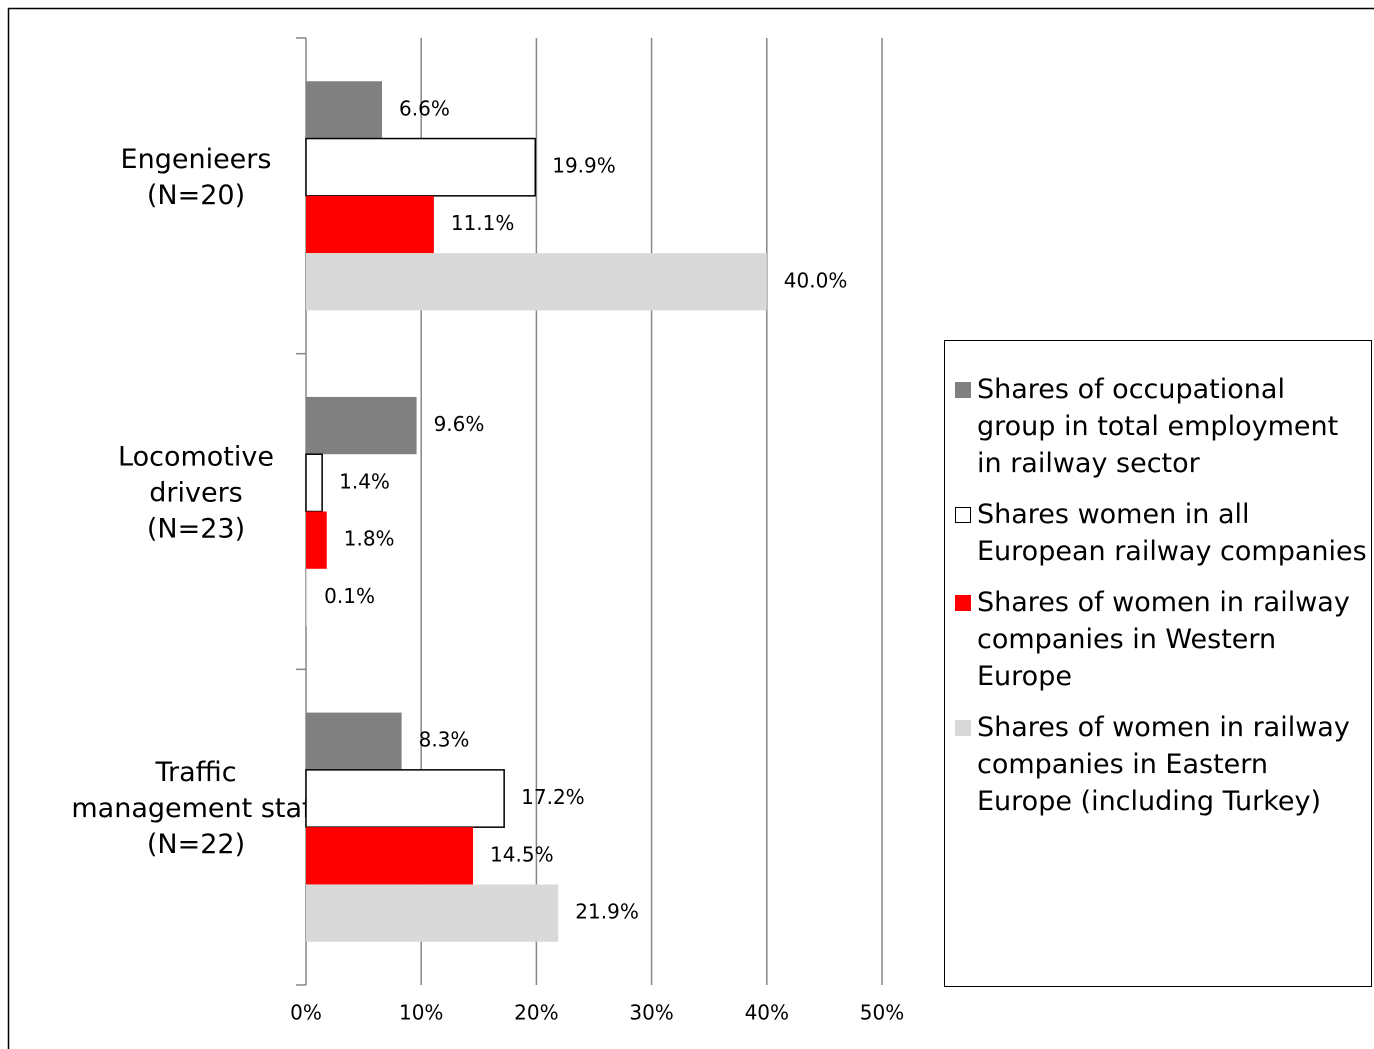 This screenshot has width=1374, height=1049. What do you see at coordinates (553, 797) in the screenshot?
I see `data-label: 17.2%` at bounding box center [553, 797].